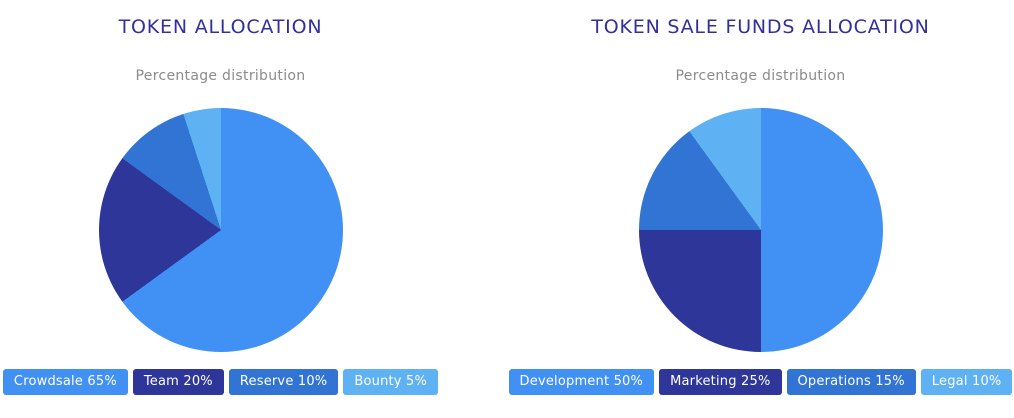  What do you see at coordinates (220, 230) in the screenshot?
I see `pie-chart-token-allocation` at bounding box center [220, 230].